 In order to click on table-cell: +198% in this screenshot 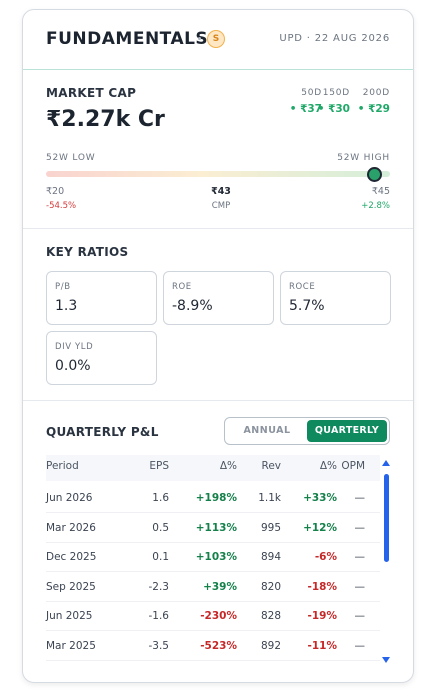, I will do `click(216, 498)`.